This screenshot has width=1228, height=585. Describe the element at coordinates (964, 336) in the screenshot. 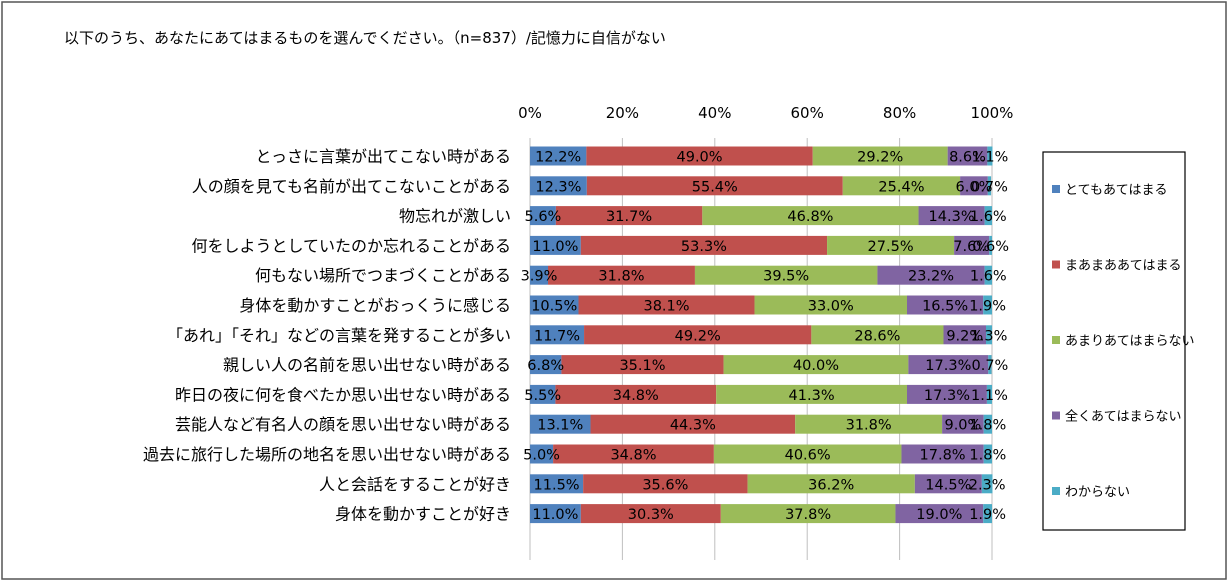

I see `data-label: 9.2%` at that location.